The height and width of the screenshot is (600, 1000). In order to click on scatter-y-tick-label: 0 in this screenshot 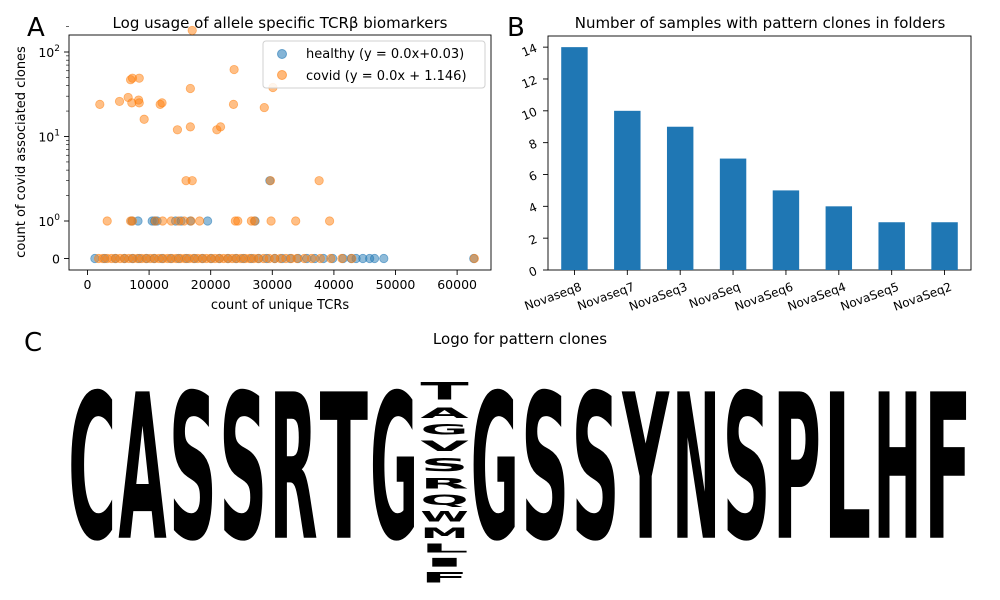, I will do `click(56, 259)`.